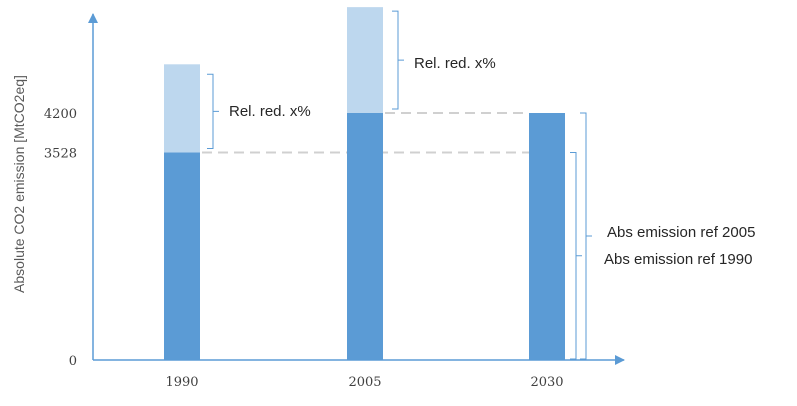 The image size is (797, 406). What do you see at coordinates (586, 236) in the screenshot?
I see `bracket-abs-2005` at bounding box center [586, 236].